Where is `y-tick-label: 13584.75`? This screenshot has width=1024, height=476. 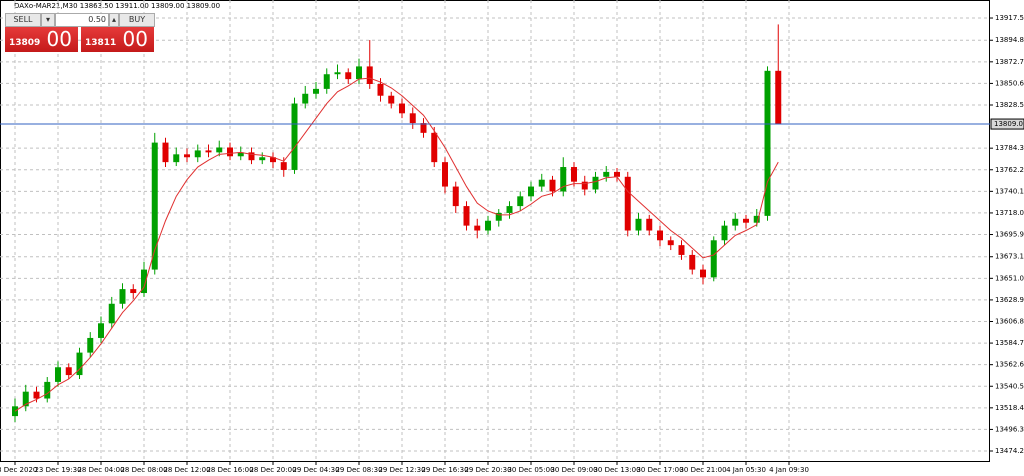 y-tick-label: 13584.75 is located at coordinates (1009, 343).